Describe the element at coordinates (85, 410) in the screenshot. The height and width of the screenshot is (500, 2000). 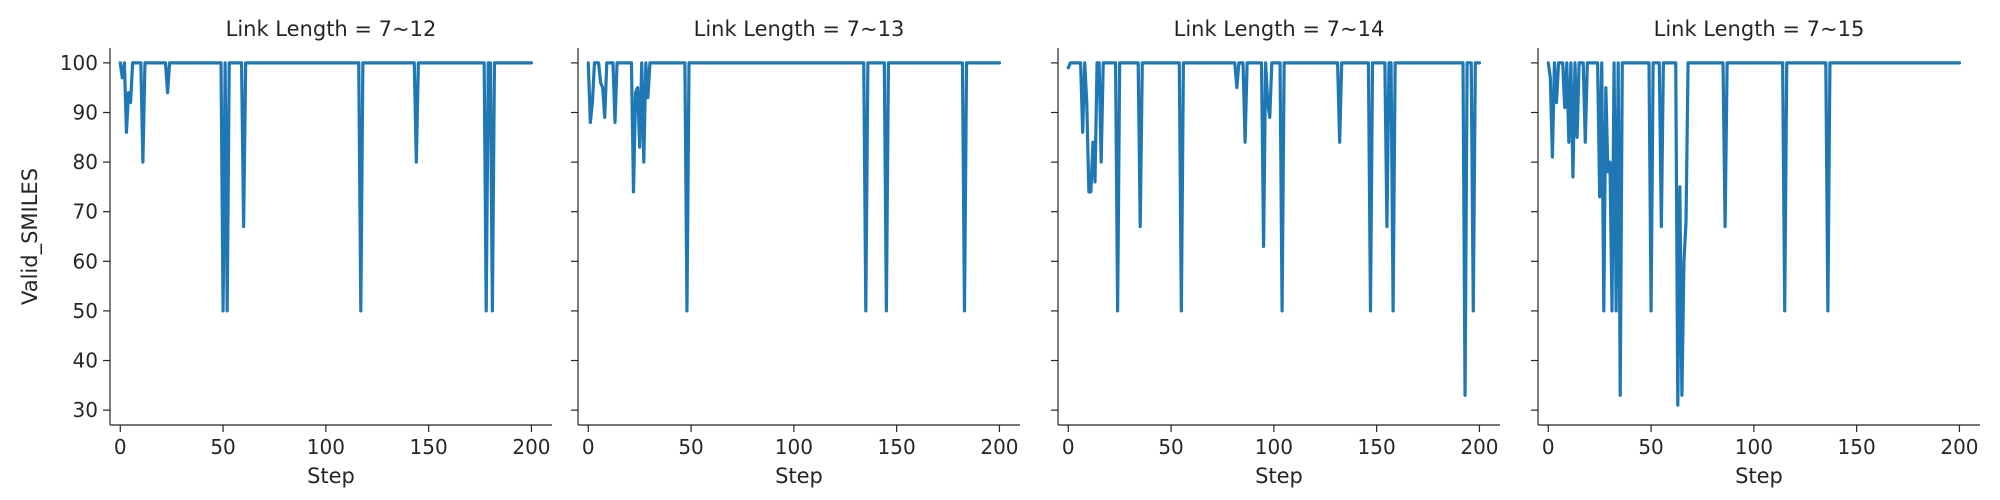
I see `y-tick-label: 30` at that location.